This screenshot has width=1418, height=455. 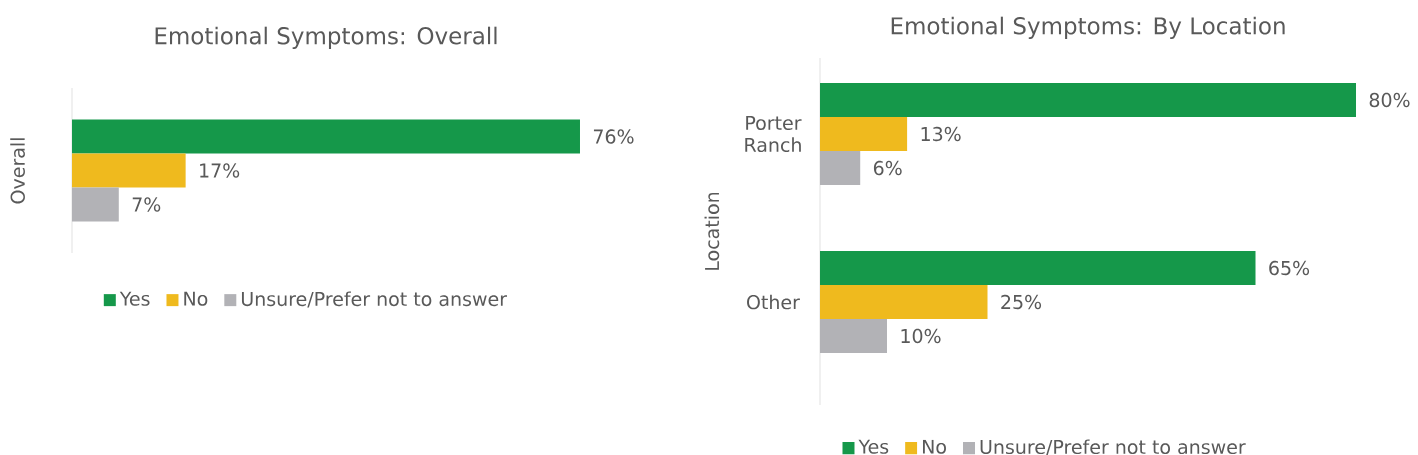 I want to click on chart-title: Emotional Symptoms: Overall, so click(x=326, y=37).